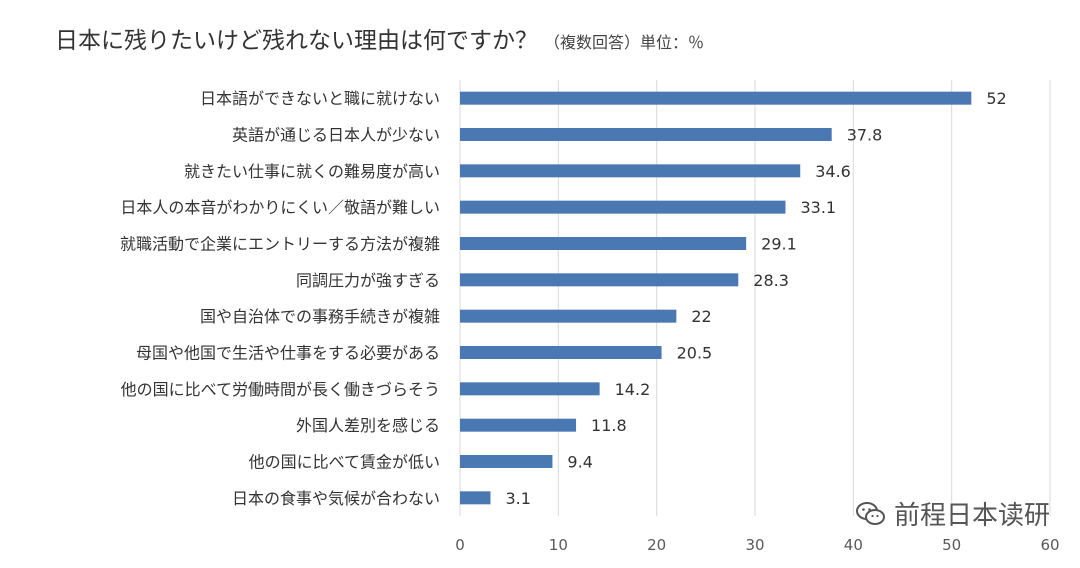  I want to click on category-label: 同調圧力が強すぎる, so click(368, 280).